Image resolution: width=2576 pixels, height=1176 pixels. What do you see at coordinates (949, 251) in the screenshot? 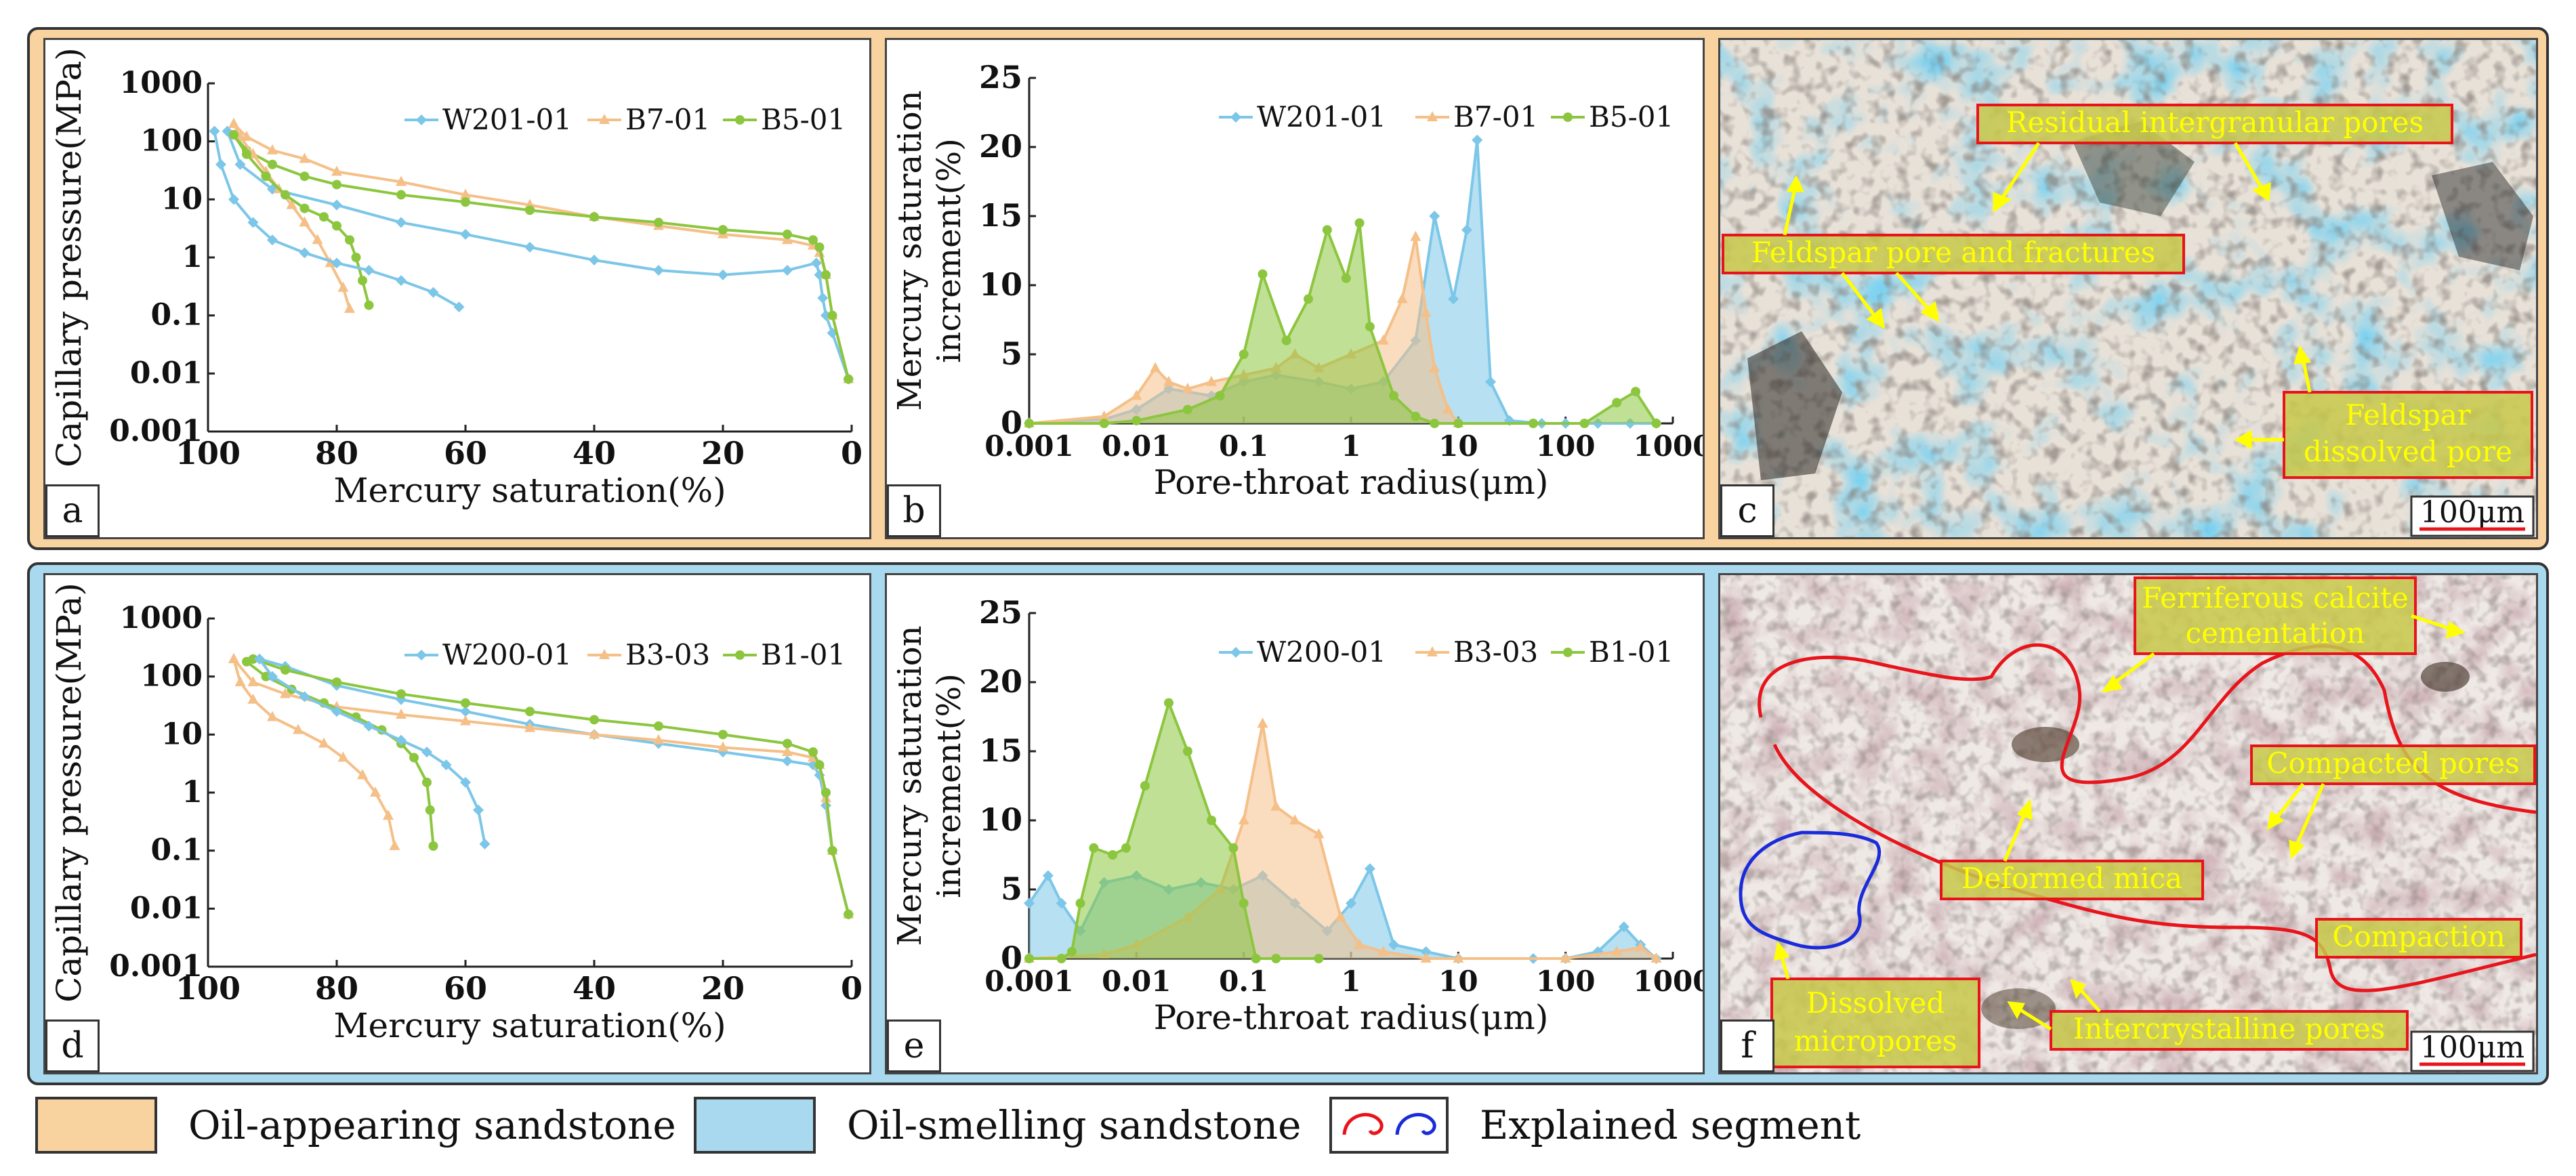
I see `y-axis-title-line2: increment(%)` at bounding box center [949, 251].